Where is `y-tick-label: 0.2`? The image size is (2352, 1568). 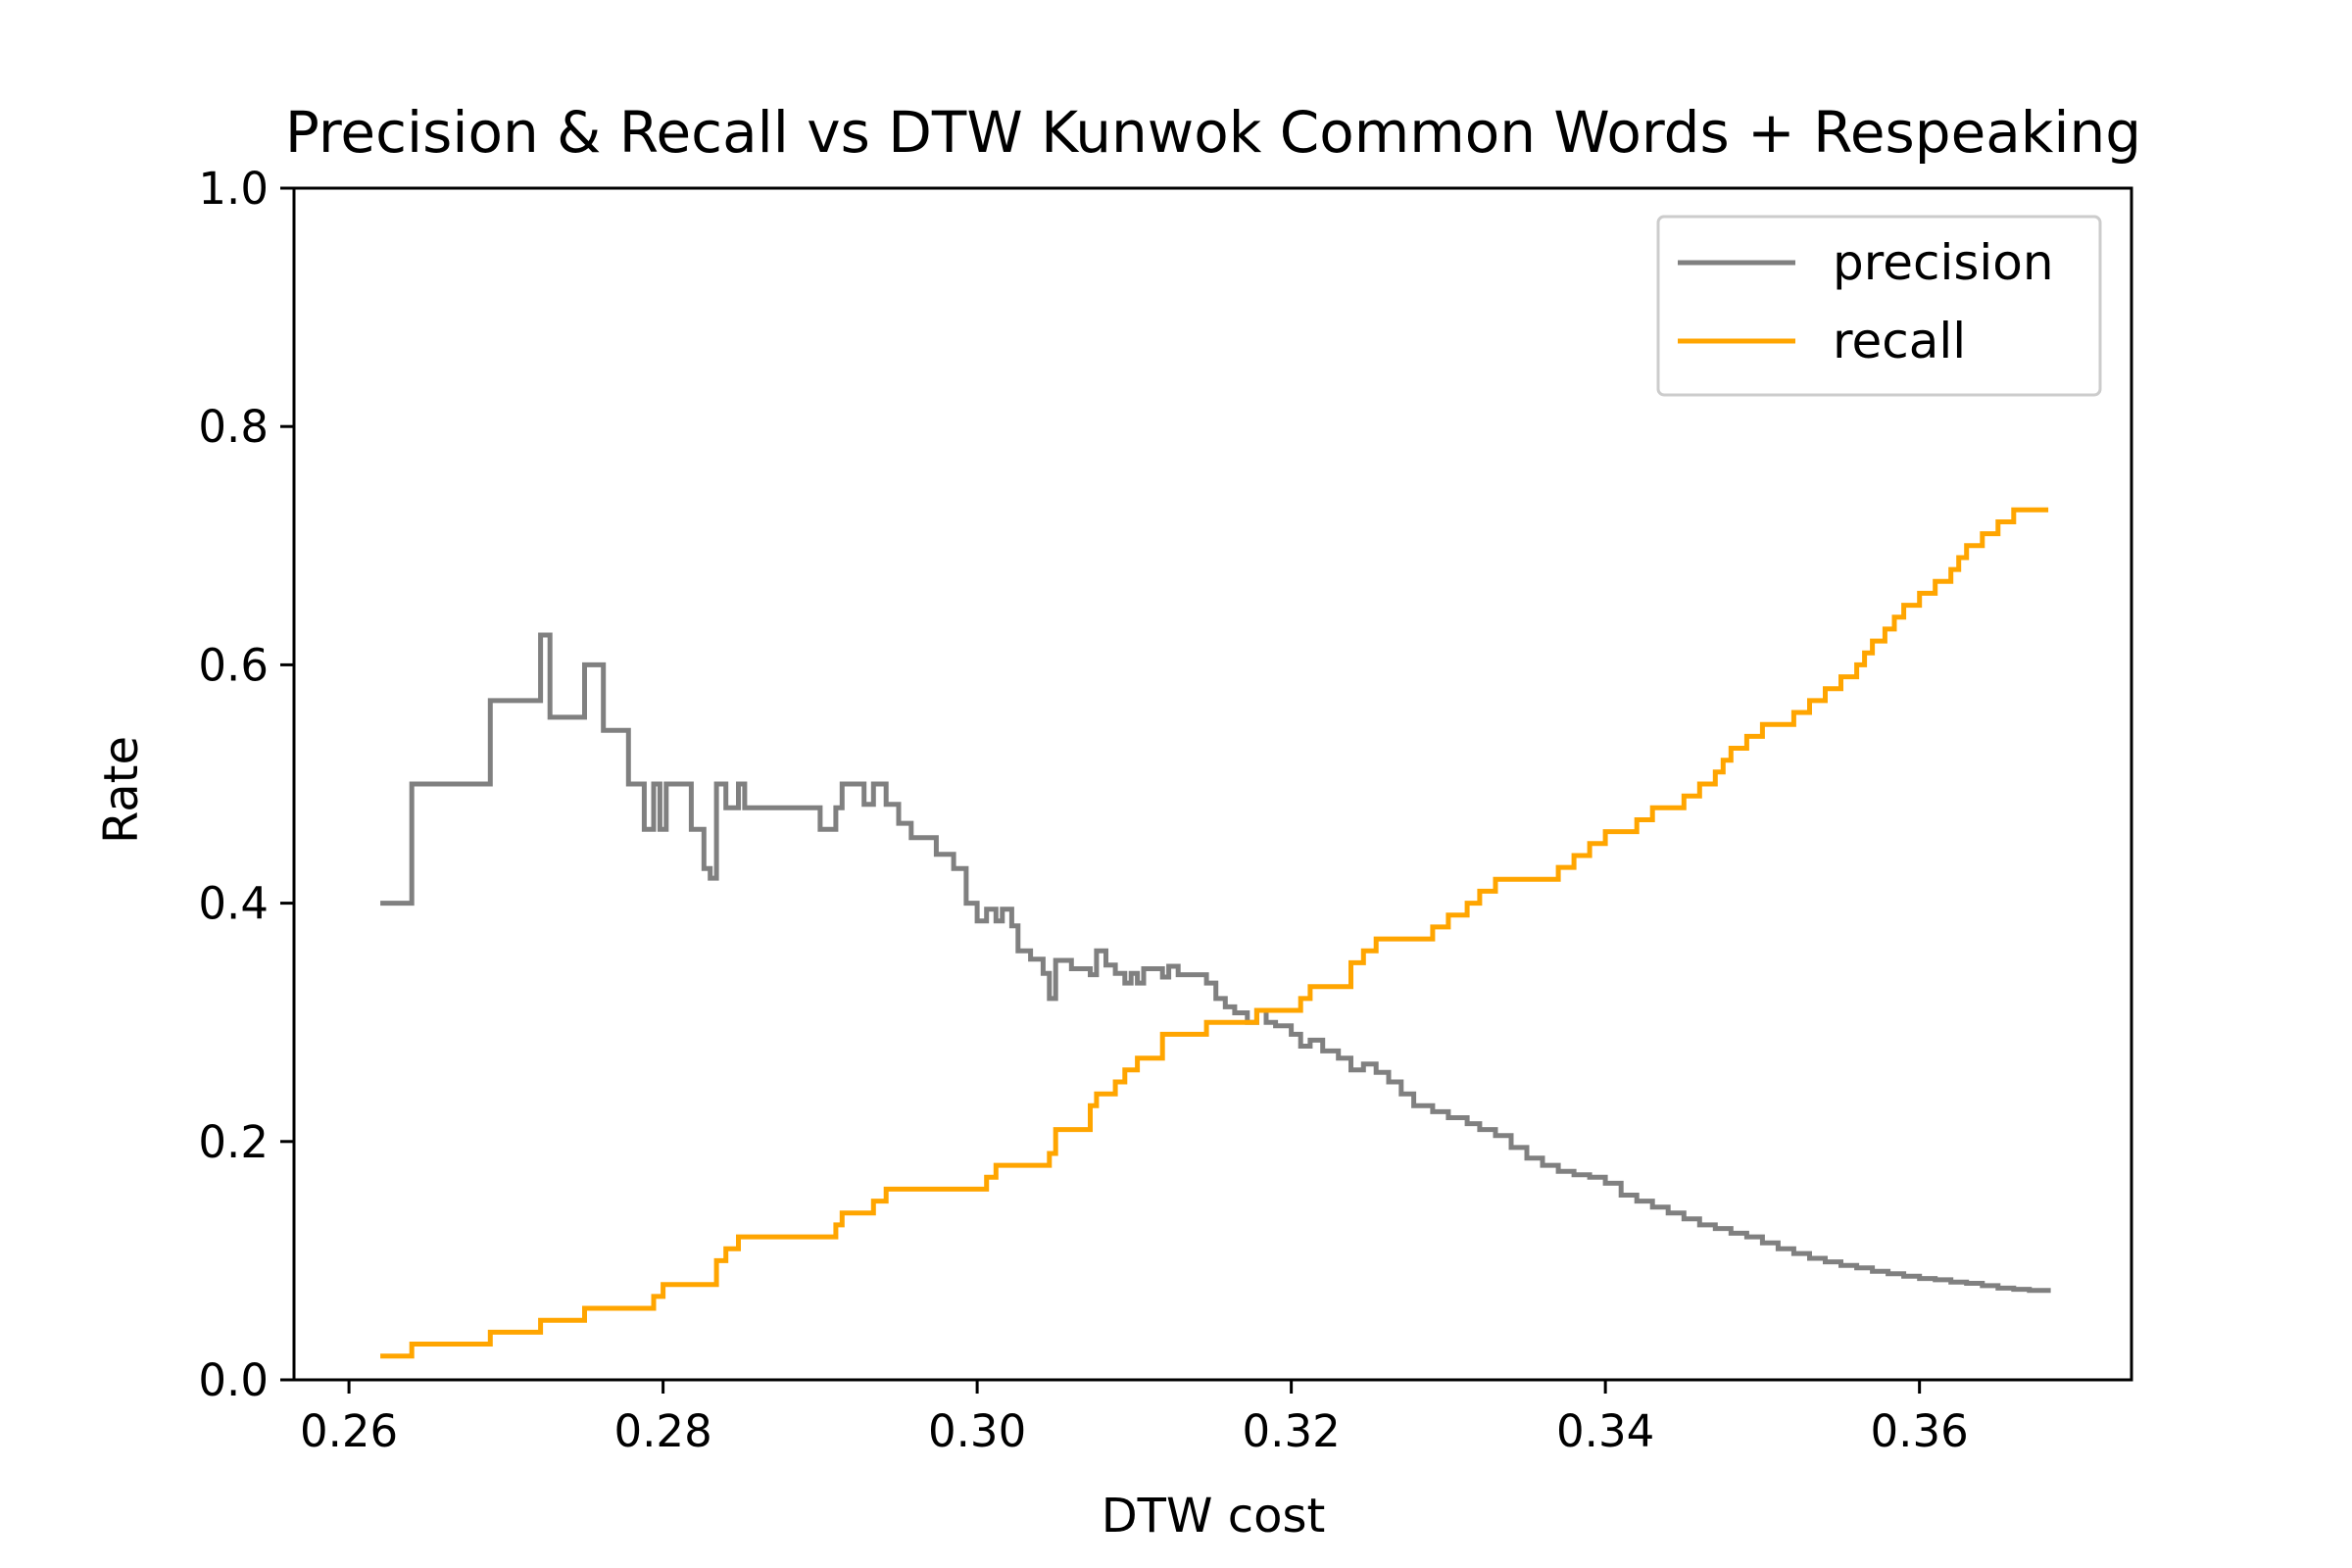
y-tick-label: 0.2 is located at coordinates (233, 1142).